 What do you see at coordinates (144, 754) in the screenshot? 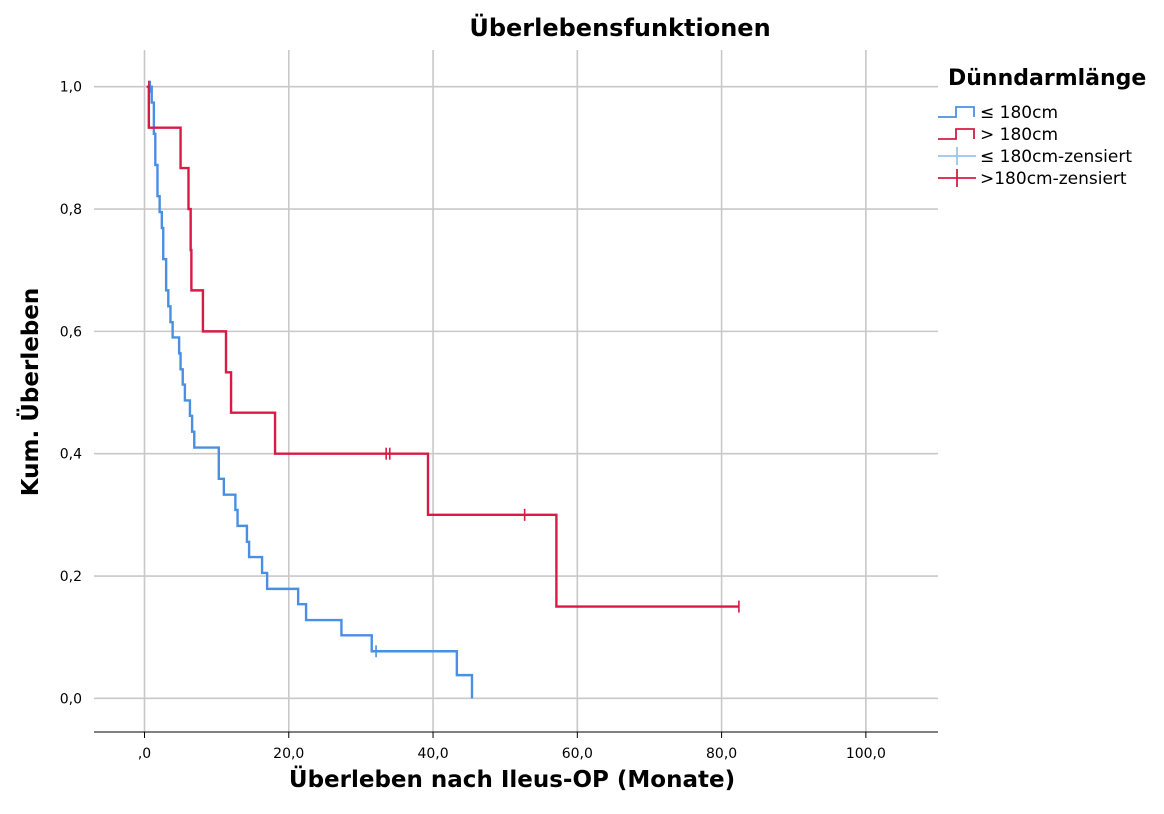
I see `x-tick-label: ,0` at bounding box center [144, 754].